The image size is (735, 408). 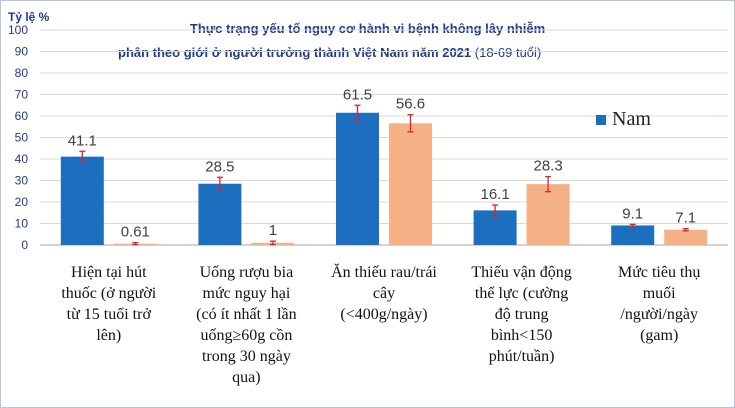 I want to click on x-tick-label-line: độ trung, so click(x=521, y=314).